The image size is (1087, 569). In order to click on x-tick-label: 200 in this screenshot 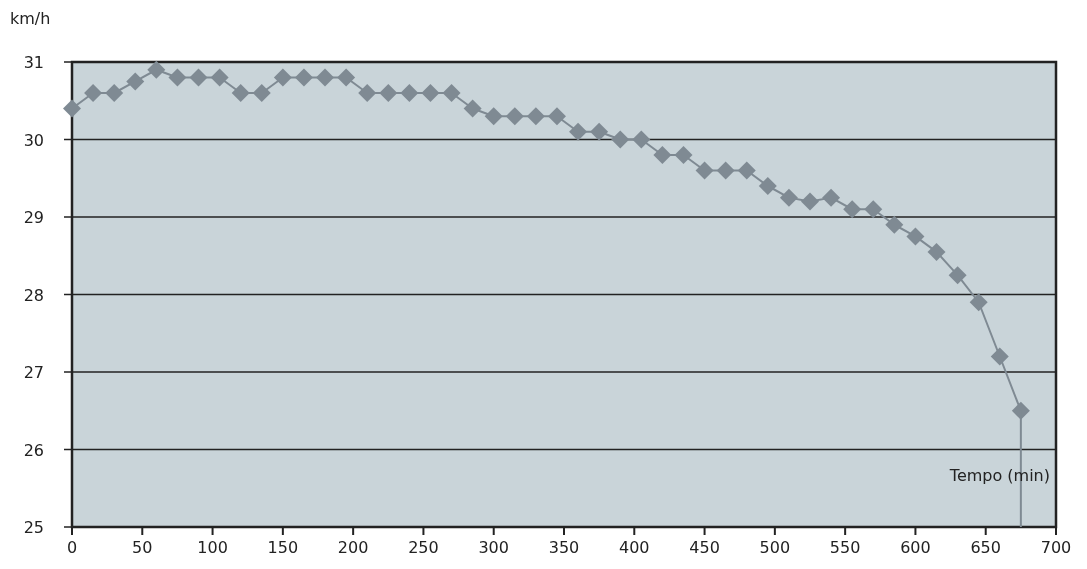, I will do `click(353, 547)`.